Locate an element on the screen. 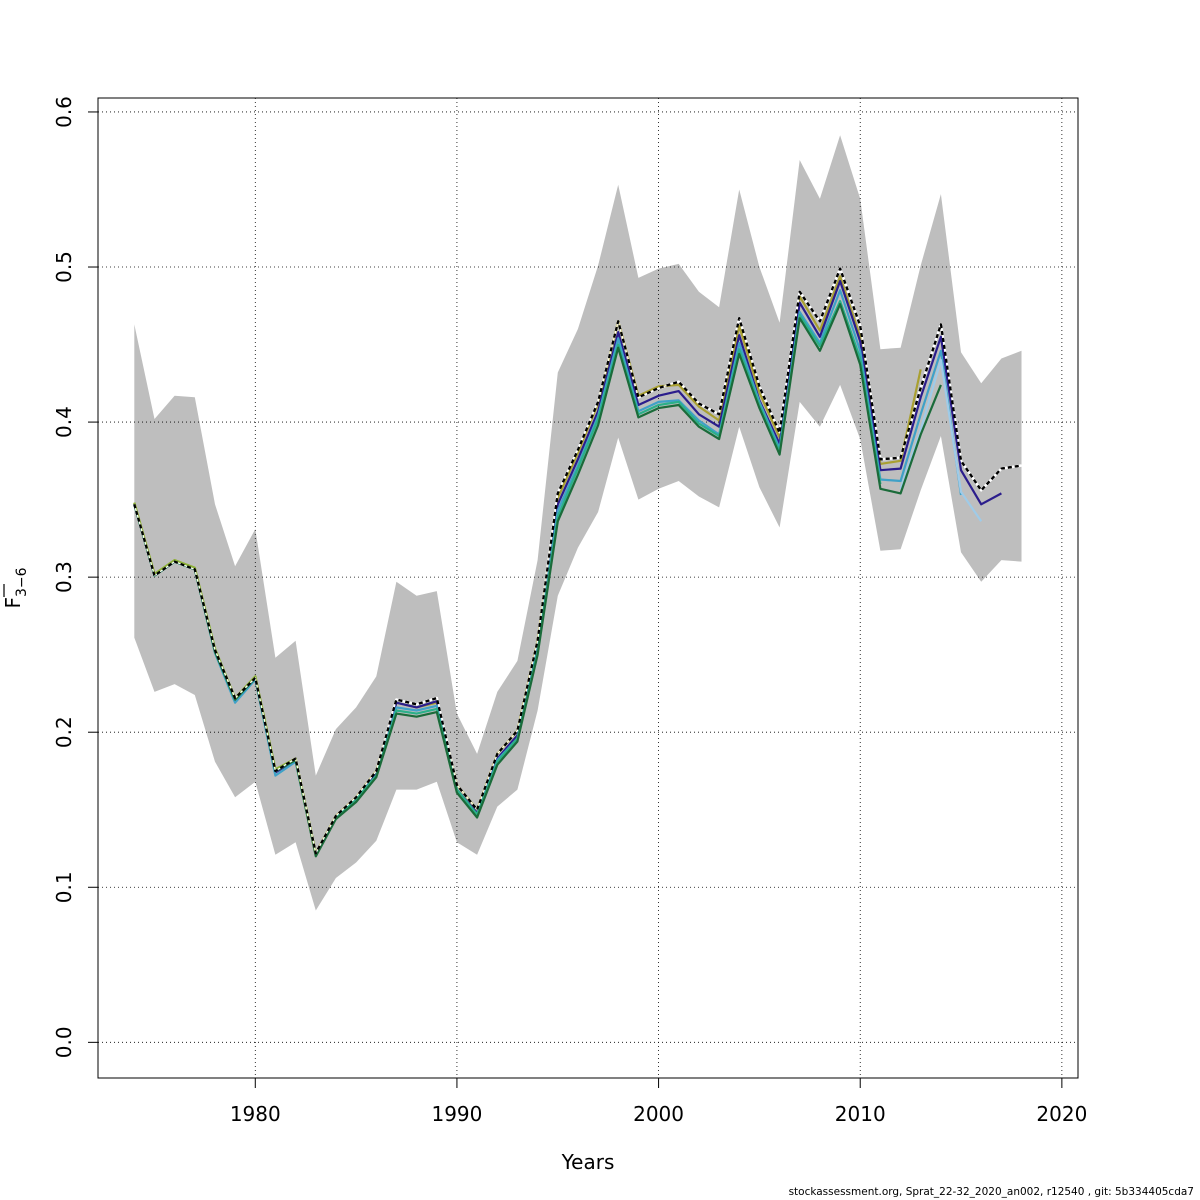 The width and height of the screenshot is (1200, 1200). y-tick-label: 0.5 is located at coordinates (64, 267).